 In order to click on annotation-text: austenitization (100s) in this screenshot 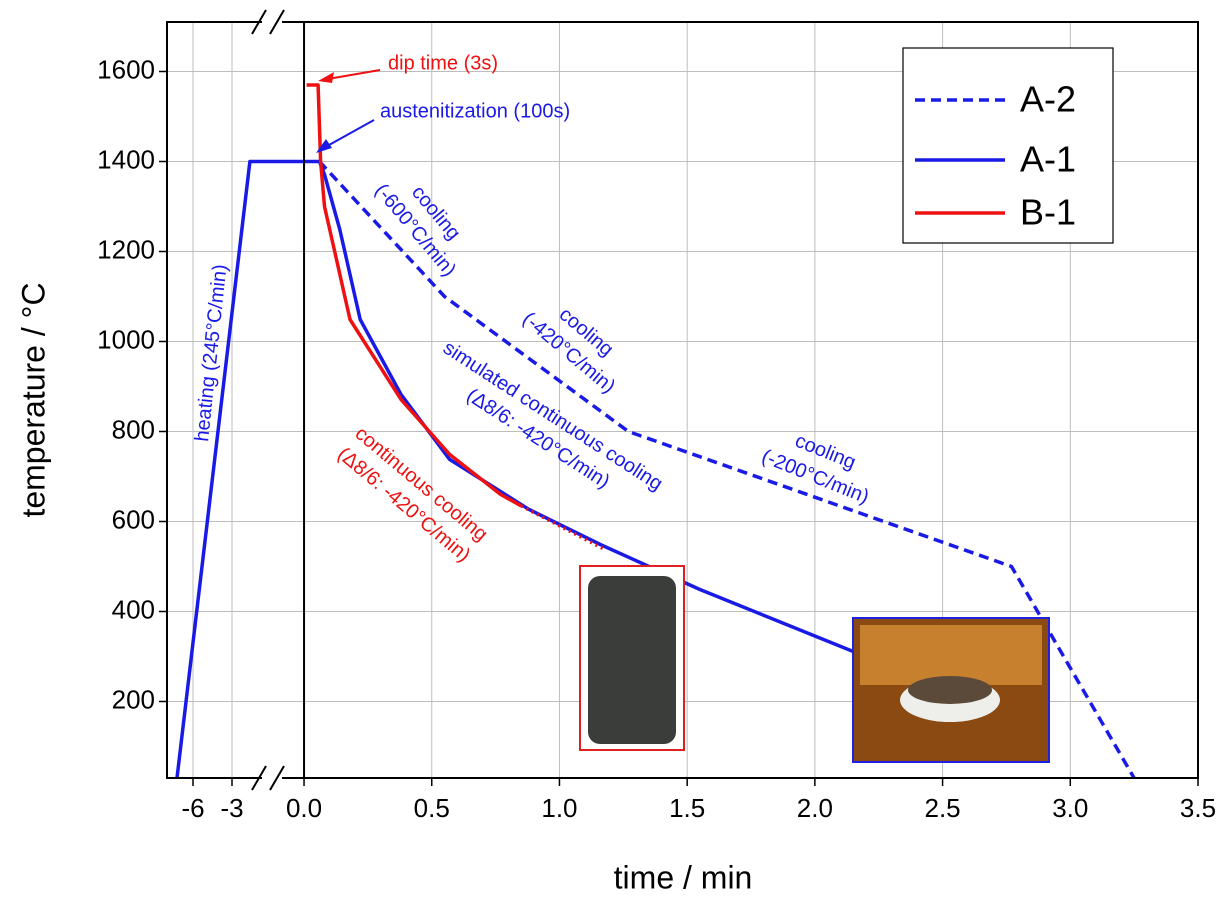, I will do `click(475, 111)`.